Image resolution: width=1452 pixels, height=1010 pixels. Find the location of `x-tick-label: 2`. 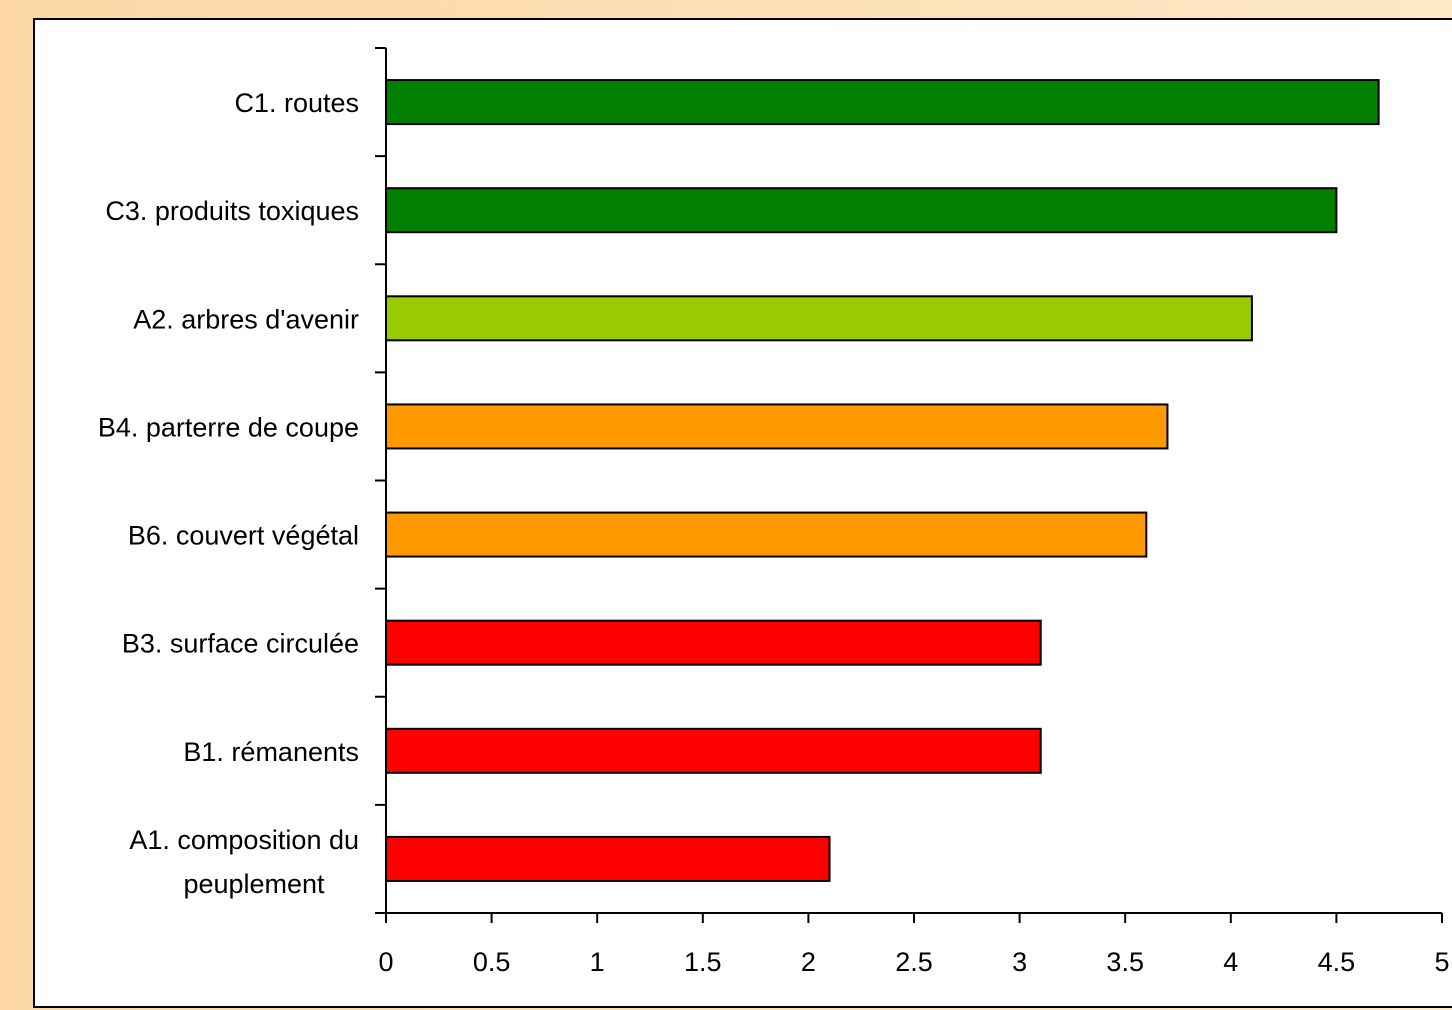

x-tick-label: 2 is located at coordinates (808, 962).